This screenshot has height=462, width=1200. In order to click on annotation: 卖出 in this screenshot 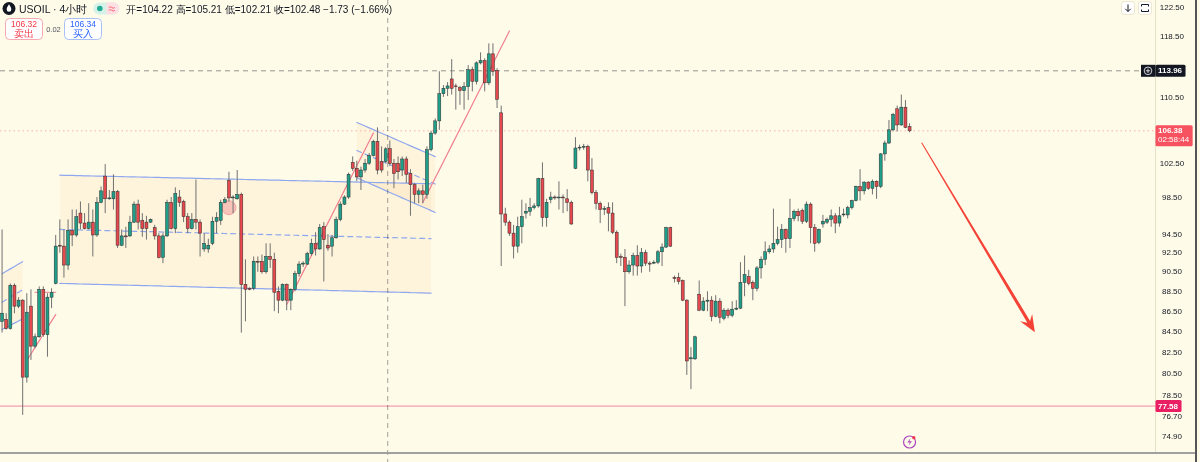, I will do `click(24, 33)`.